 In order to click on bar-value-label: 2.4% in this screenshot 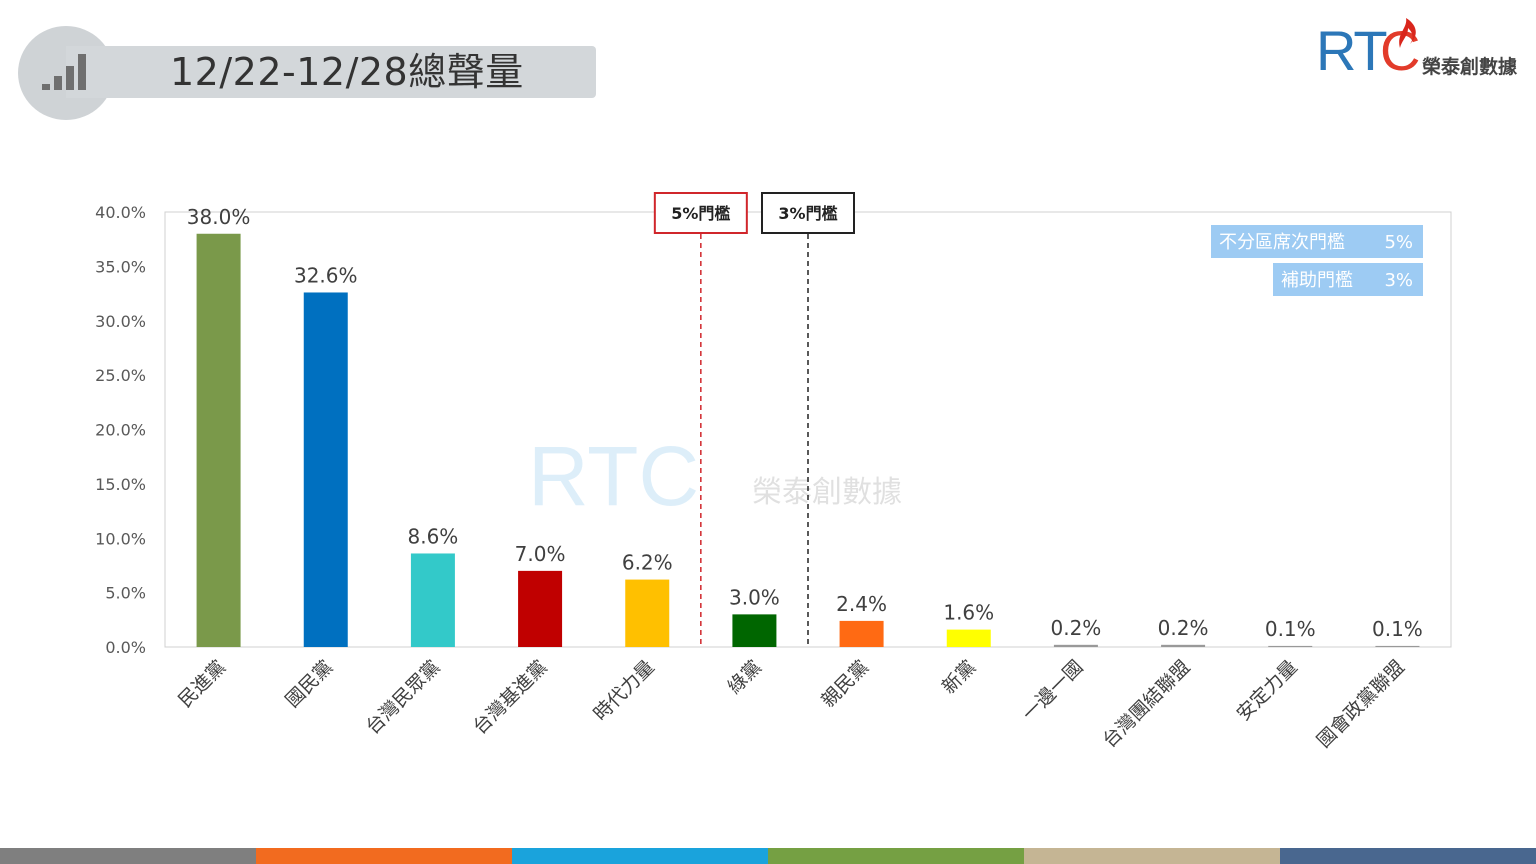, I will do `click(861, 604)`.